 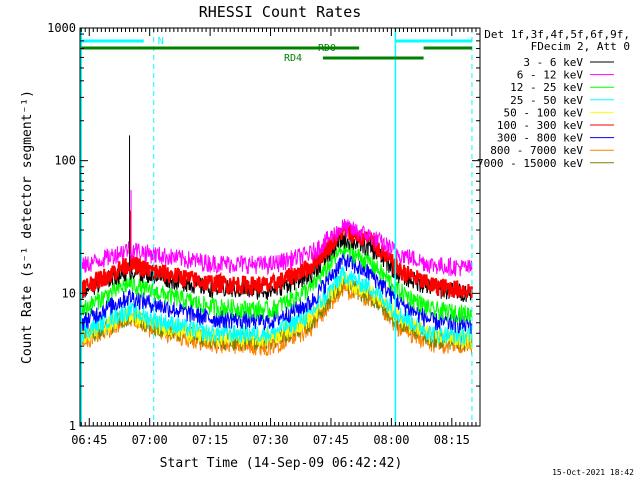 I want to click on series-line-12-25-kev, so click(x=276, y=282).